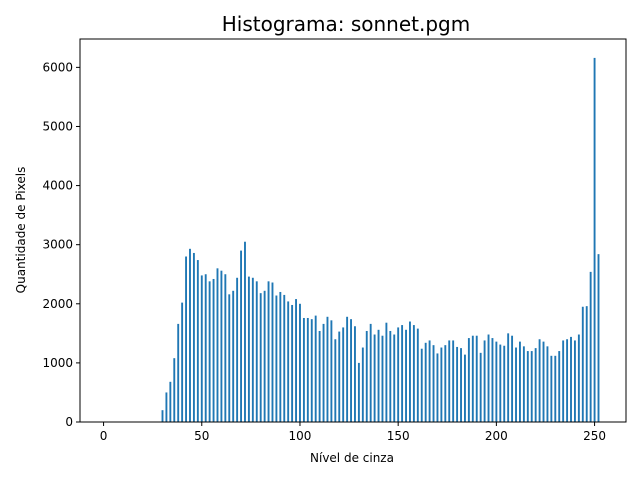 This screenshot has width=640, height=480. Describe the element at coordinates (57, 67) in the screenshot. I see `y-tick-label: 6000` at that location.